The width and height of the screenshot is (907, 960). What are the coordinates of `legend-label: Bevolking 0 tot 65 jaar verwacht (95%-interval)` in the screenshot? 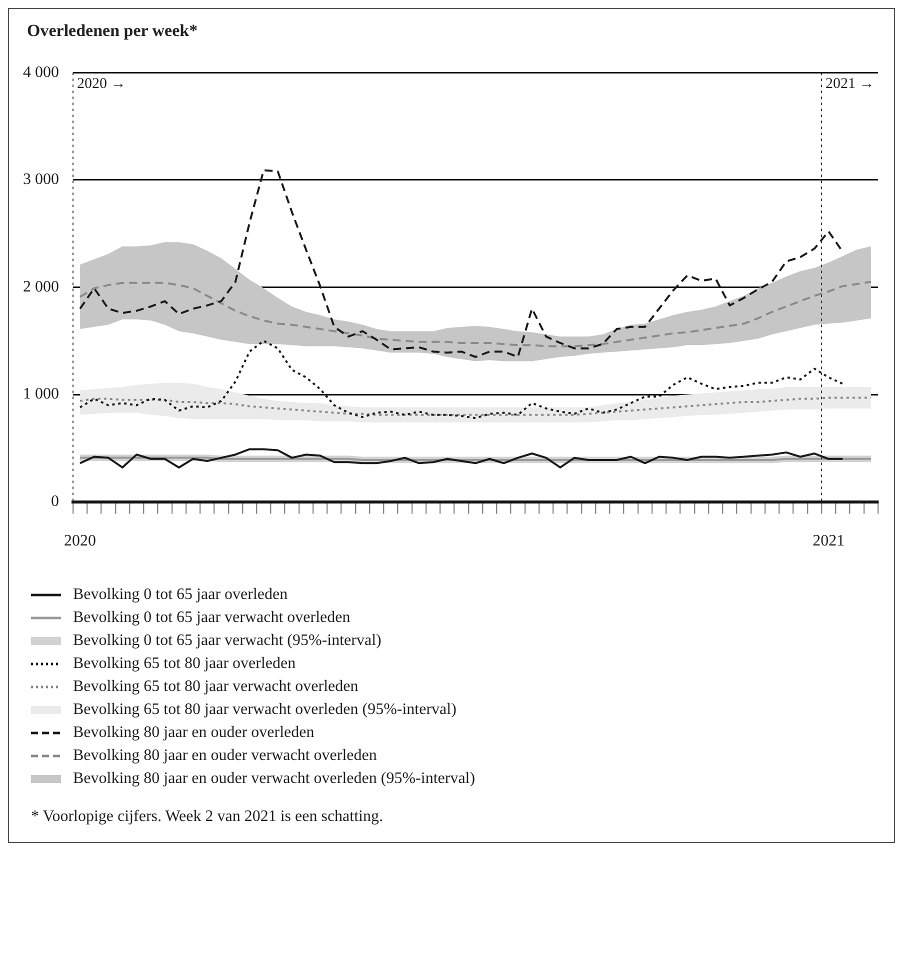 It's located at (227, 641).